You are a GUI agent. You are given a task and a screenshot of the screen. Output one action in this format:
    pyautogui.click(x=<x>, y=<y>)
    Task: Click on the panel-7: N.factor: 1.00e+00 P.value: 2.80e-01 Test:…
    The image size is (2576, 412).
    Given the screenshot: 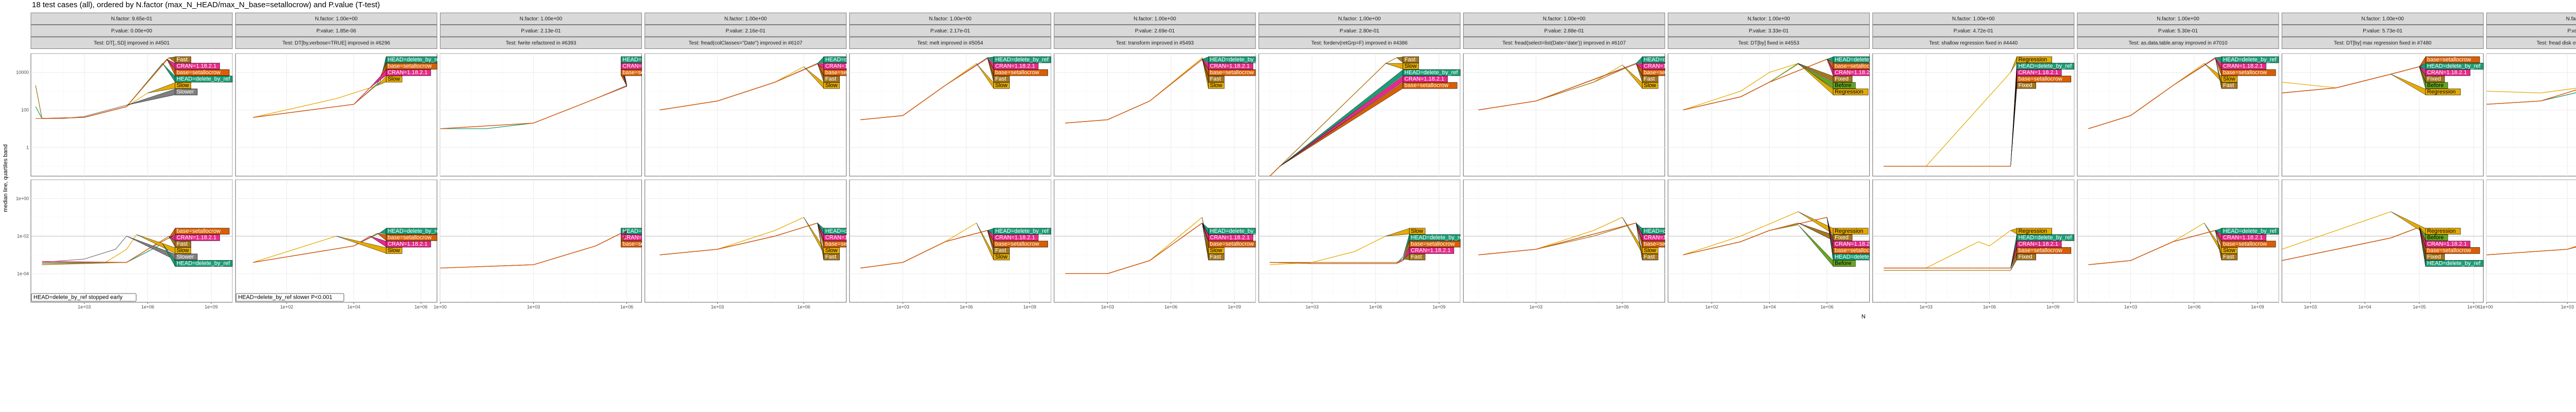 What is the action you would take?
    pyautogui.click(x=1361, y=161)
    